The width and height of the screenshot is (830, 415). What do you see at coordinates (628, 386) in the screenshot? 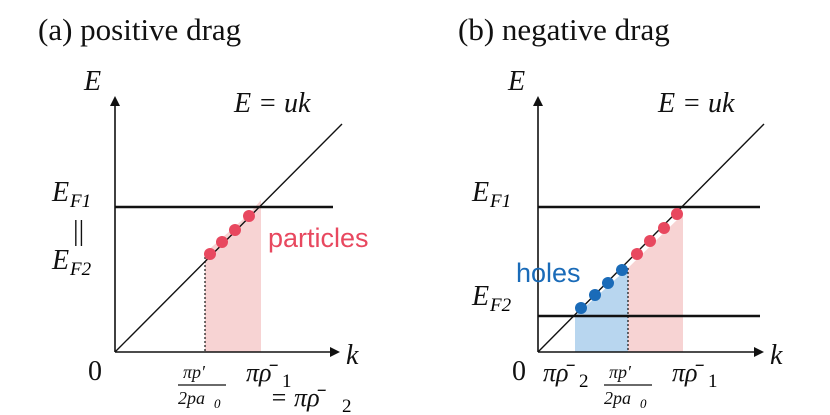
I see `tick-mid-fraction: πp′ 2pa 0` at bounding box center [628, 386].